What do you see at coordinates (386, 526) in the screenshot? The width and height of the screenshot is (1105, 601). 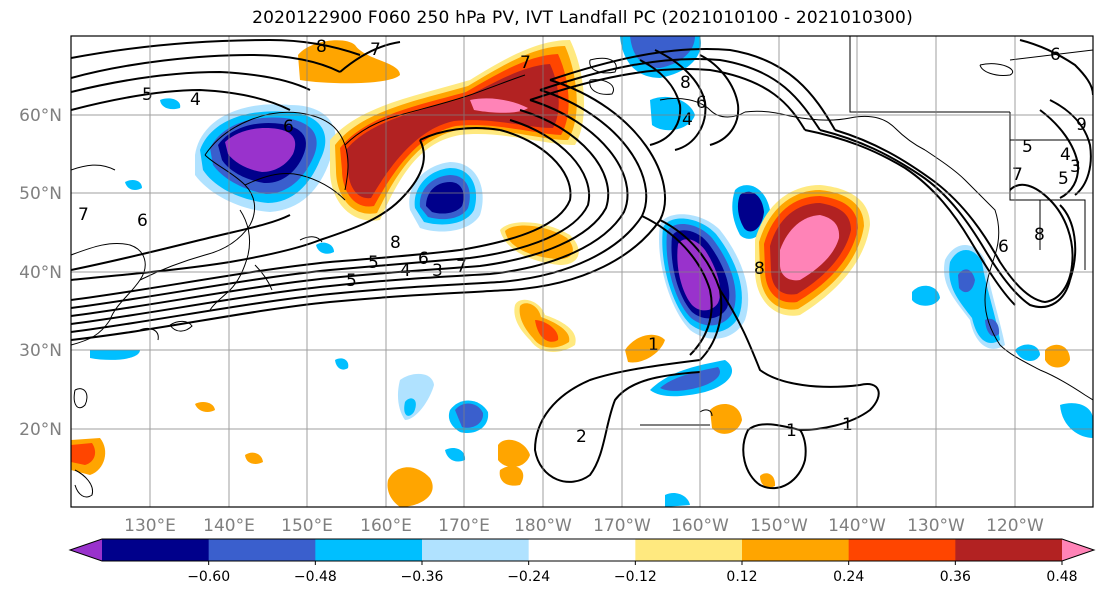 I see `lon-label: 160°E` at bounding box center [386, 526].